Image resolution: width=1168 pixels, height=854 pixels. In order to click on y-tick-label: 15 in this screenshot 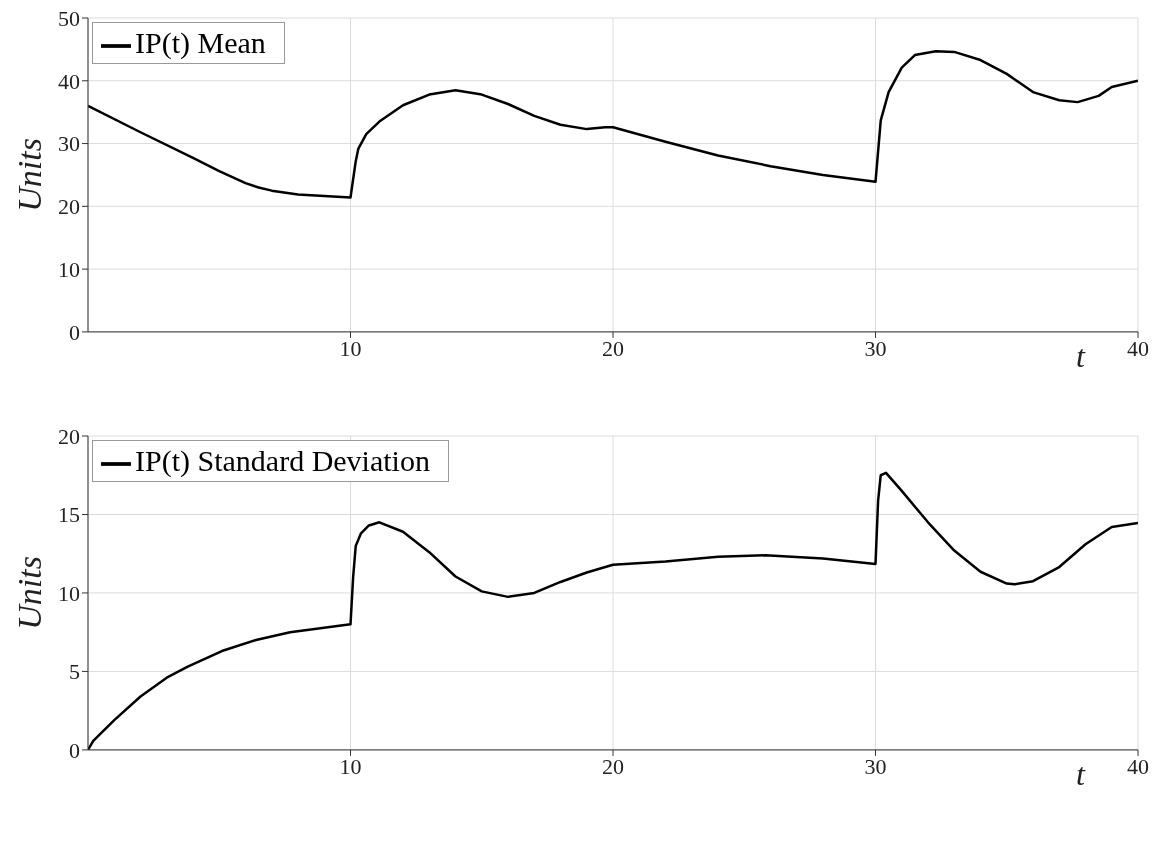, I will do `click(69, 515)`.